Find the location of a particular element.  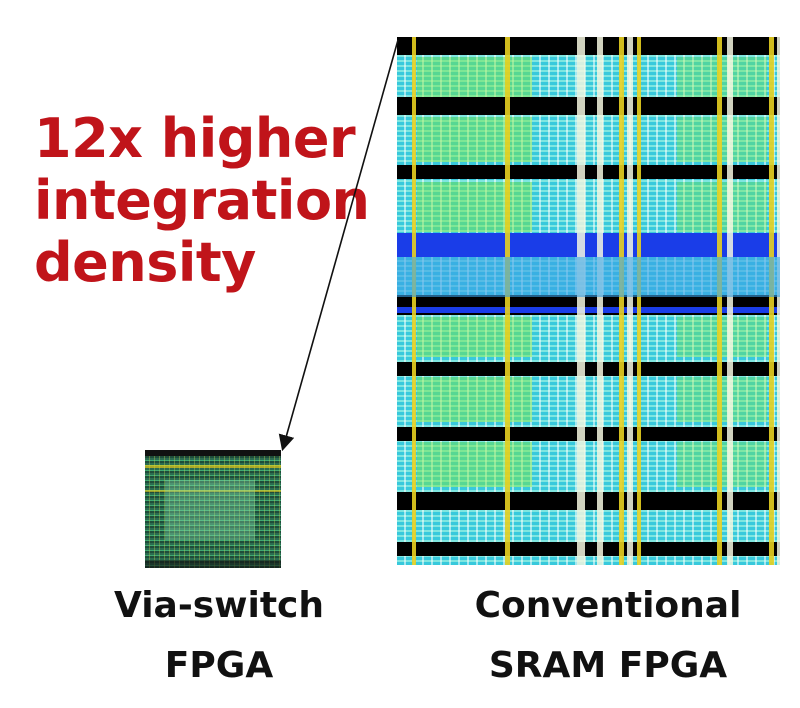

via-switch-label: Via-switch FPGA is located at coordinates (219, 636).